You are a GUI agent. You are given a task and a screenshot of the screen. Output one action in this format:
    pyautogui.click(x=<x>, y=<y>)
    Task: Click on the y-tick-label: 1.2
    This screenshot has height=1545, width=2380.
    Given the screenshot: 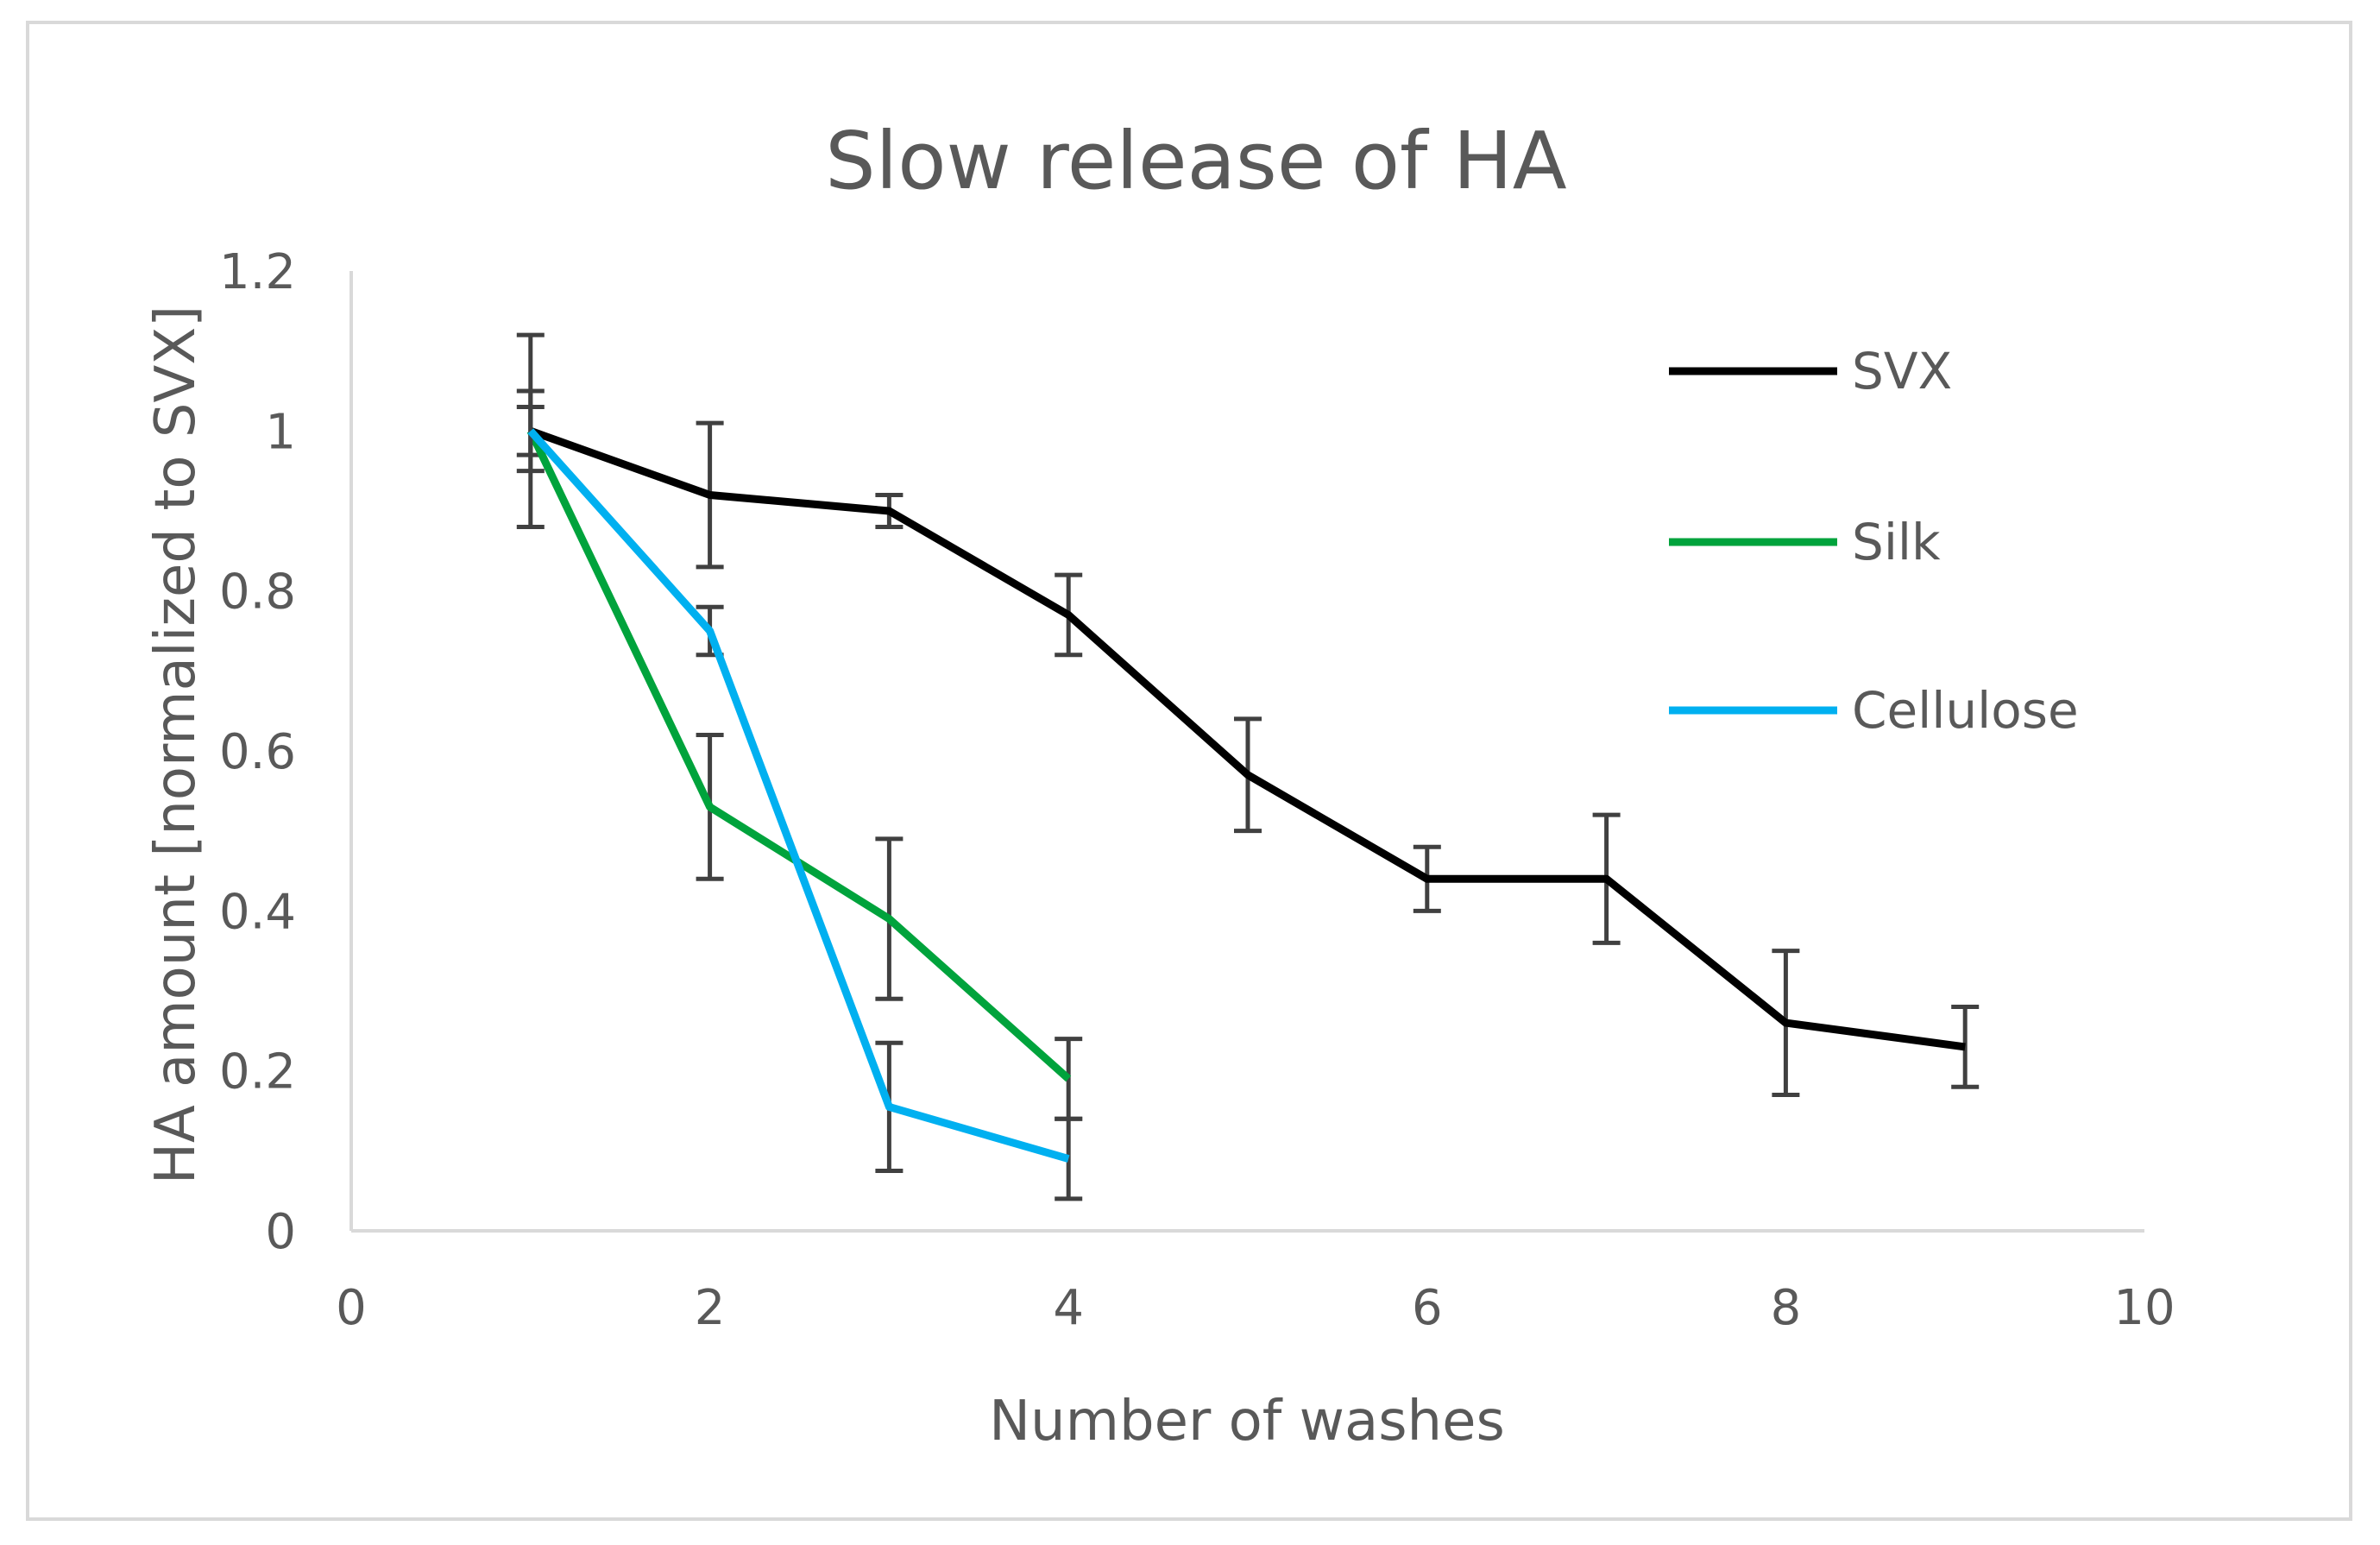 What is the action you would take?
    pyautogui.click(x=258, y=272)
    